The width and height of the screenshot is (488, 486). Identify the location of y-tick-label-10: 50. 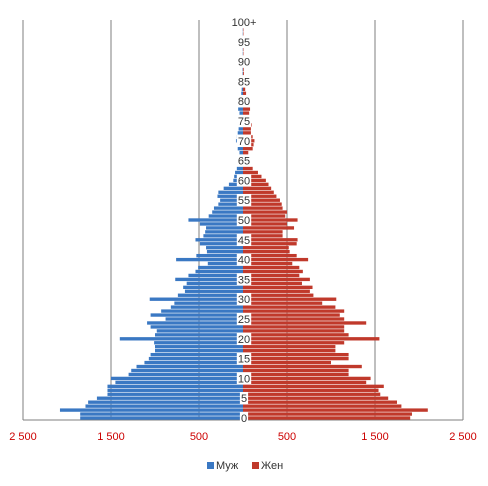
(244, 221).